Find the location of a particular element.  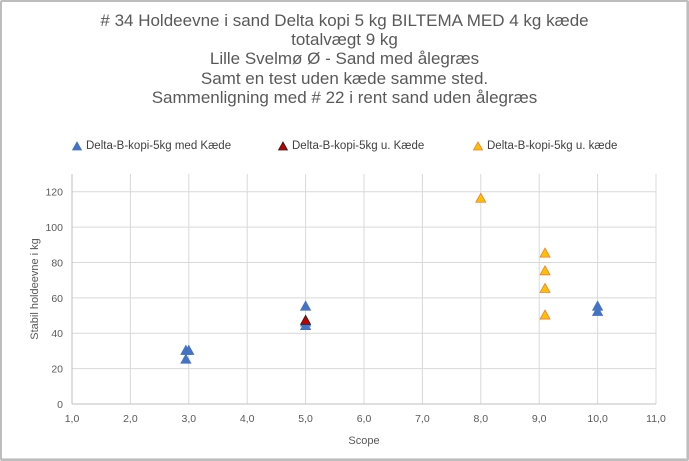

legend-item-series-3: Delta-B-kopi-5kg u. kæde is located at coordinates (545, 146).